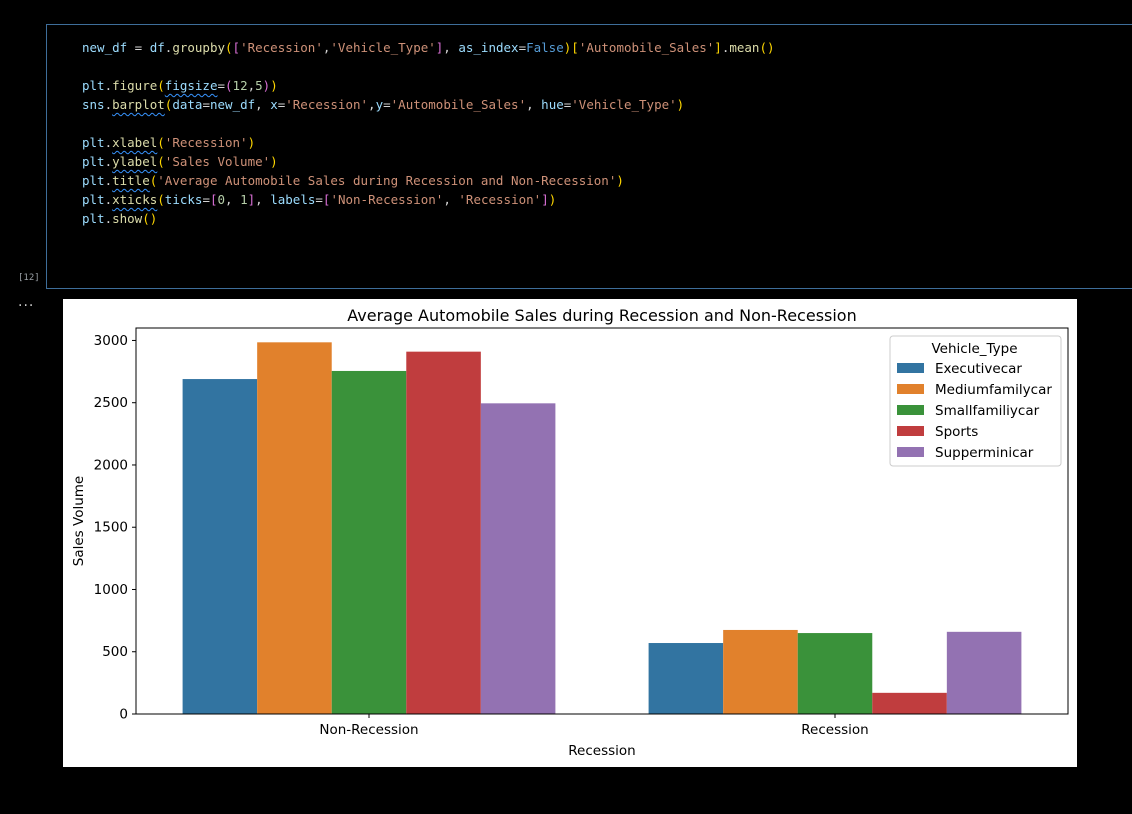  What do you see at coordinates (975, 401) in the screenshot?
I see `legend-box` at bounding box center [975, 401].